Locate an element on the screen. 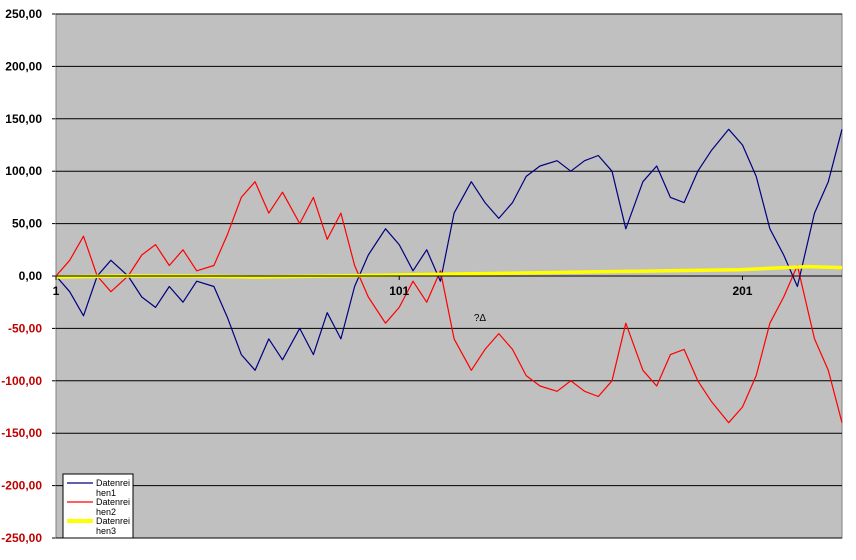 This screenshot has height=560, width=856. x-axis-title: ?Δ is located at coordinates (480, 318).